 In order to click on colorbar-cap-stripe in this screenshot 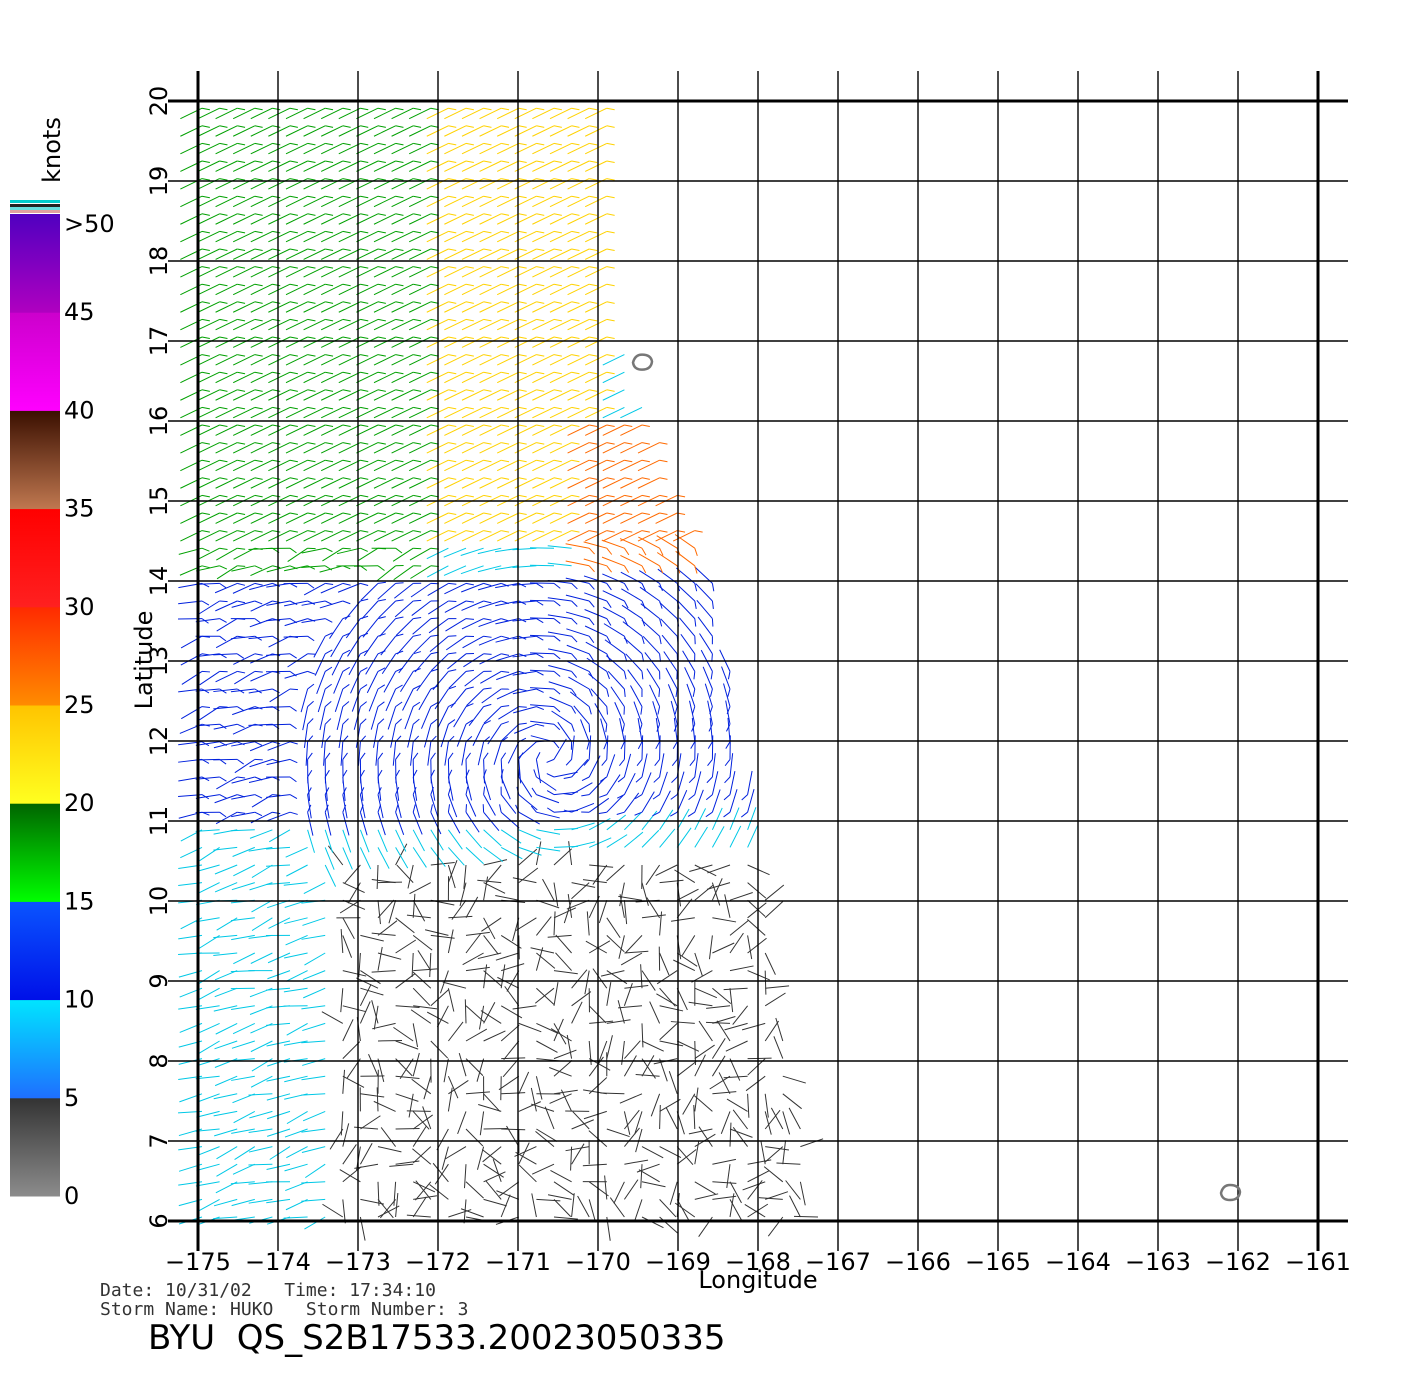, I will do `click(35, 211)`.